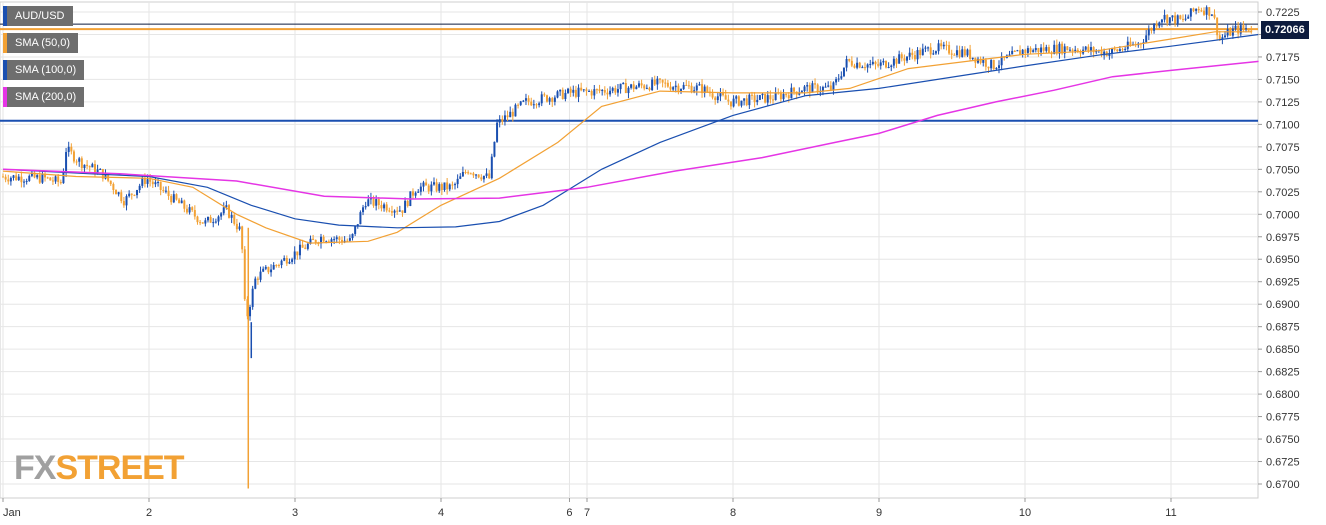 This screenshot has height=525, width=1326. What do you see at coordinates (99, 468) in the screenshot?
I see `fxstreet-logo: FXSTREET` at bounding box center [99, 468].